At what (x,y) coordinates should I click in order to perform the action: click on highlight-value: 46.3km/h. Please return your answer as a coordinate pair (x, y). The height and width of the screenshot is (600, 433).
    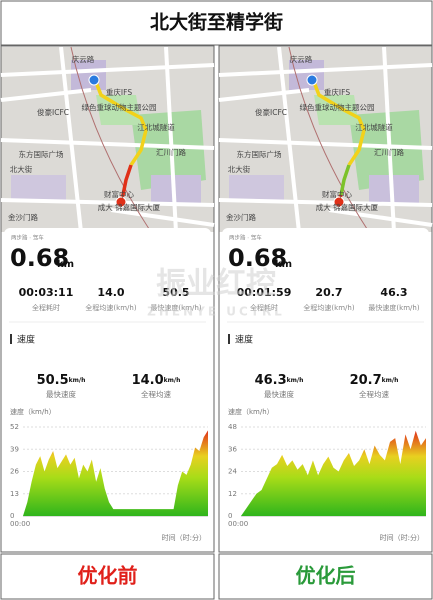
    Looking at the image, I should click on (279, 380).